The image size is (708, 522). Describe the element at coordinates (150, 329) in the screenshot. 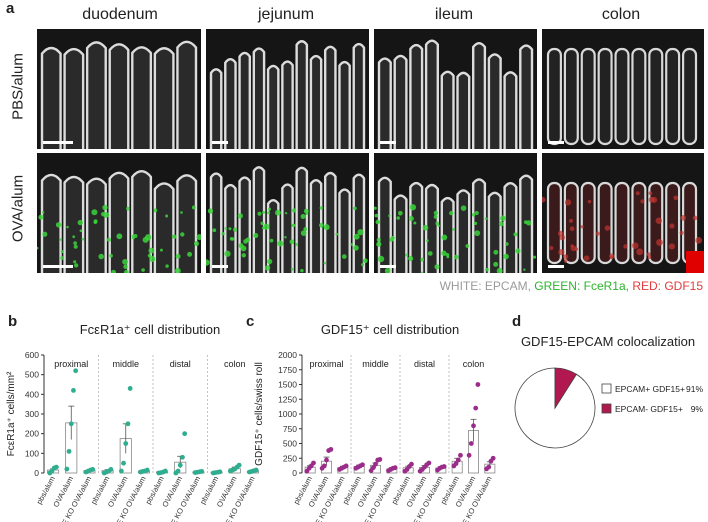

I see `chart-b-title: FcεR1a⁺ cell distribution` at that location.